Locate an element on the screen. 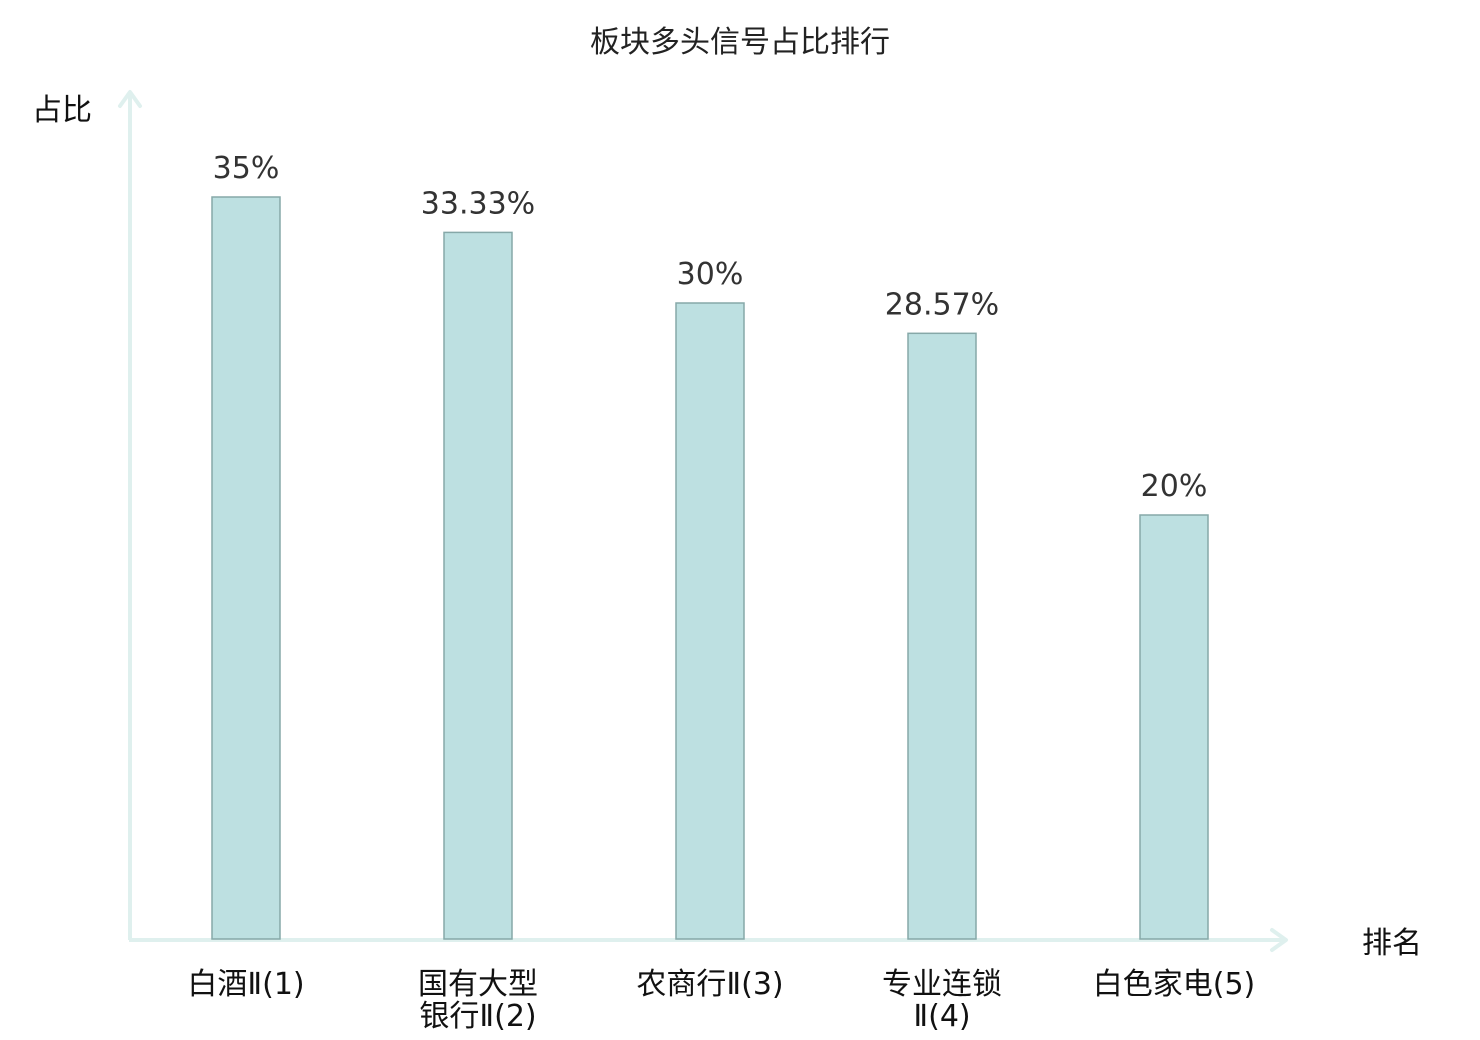 The image size is (1480, 1040). value-label-2: 33.33% is located at coordinates (478, 203).